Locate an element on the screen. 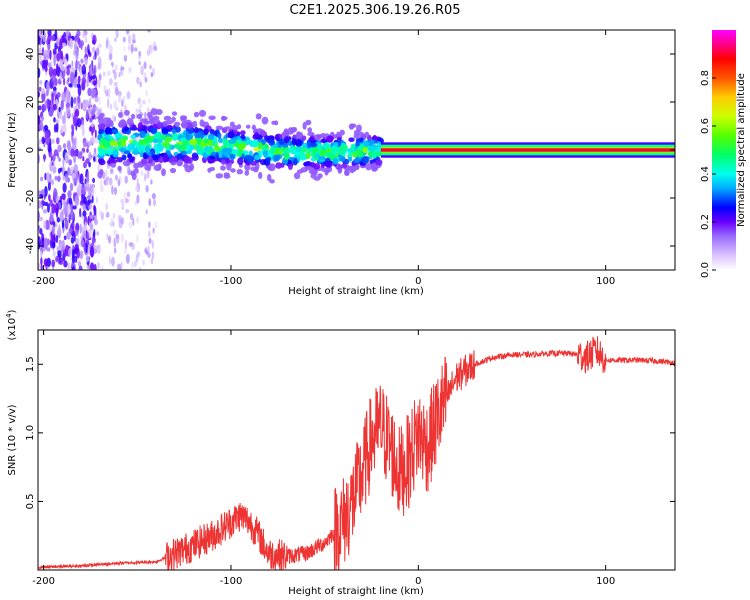 The image size is (750, 600). spectrogram-y-tick-label: 40 is located at coordinates (30, 54).